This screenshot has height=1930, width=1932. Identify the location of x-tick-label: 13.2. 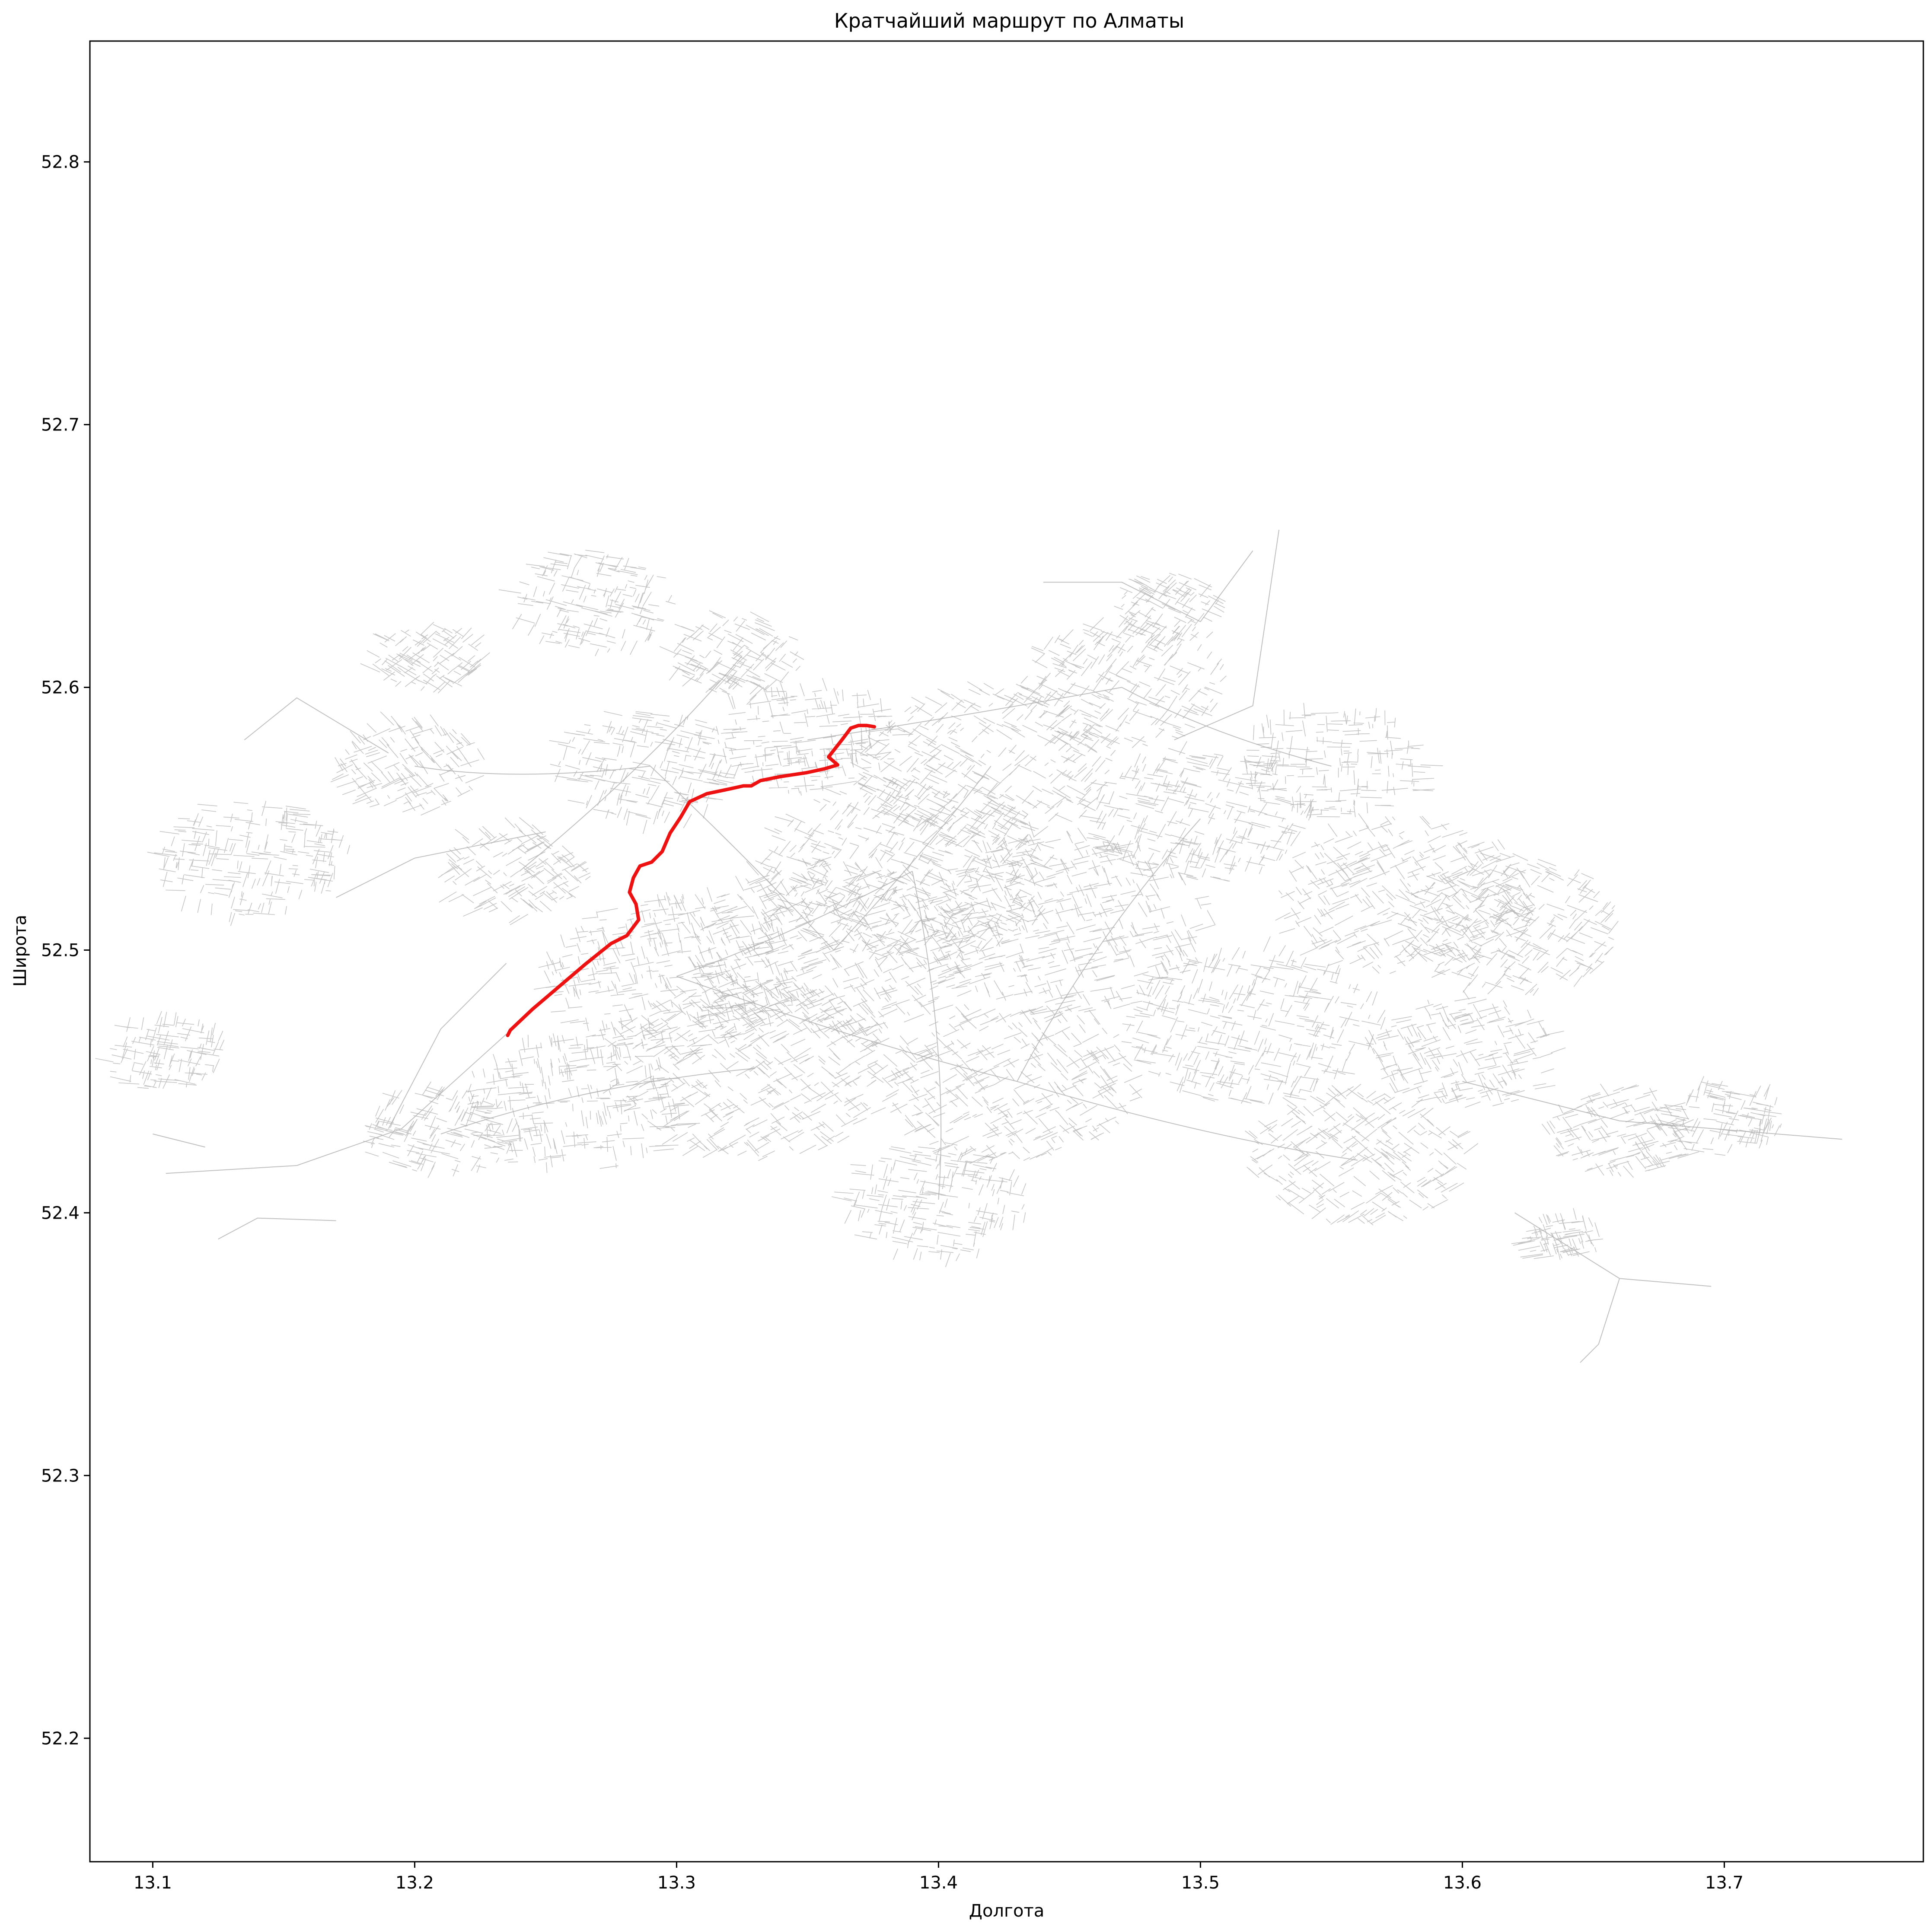
(414, 1883).